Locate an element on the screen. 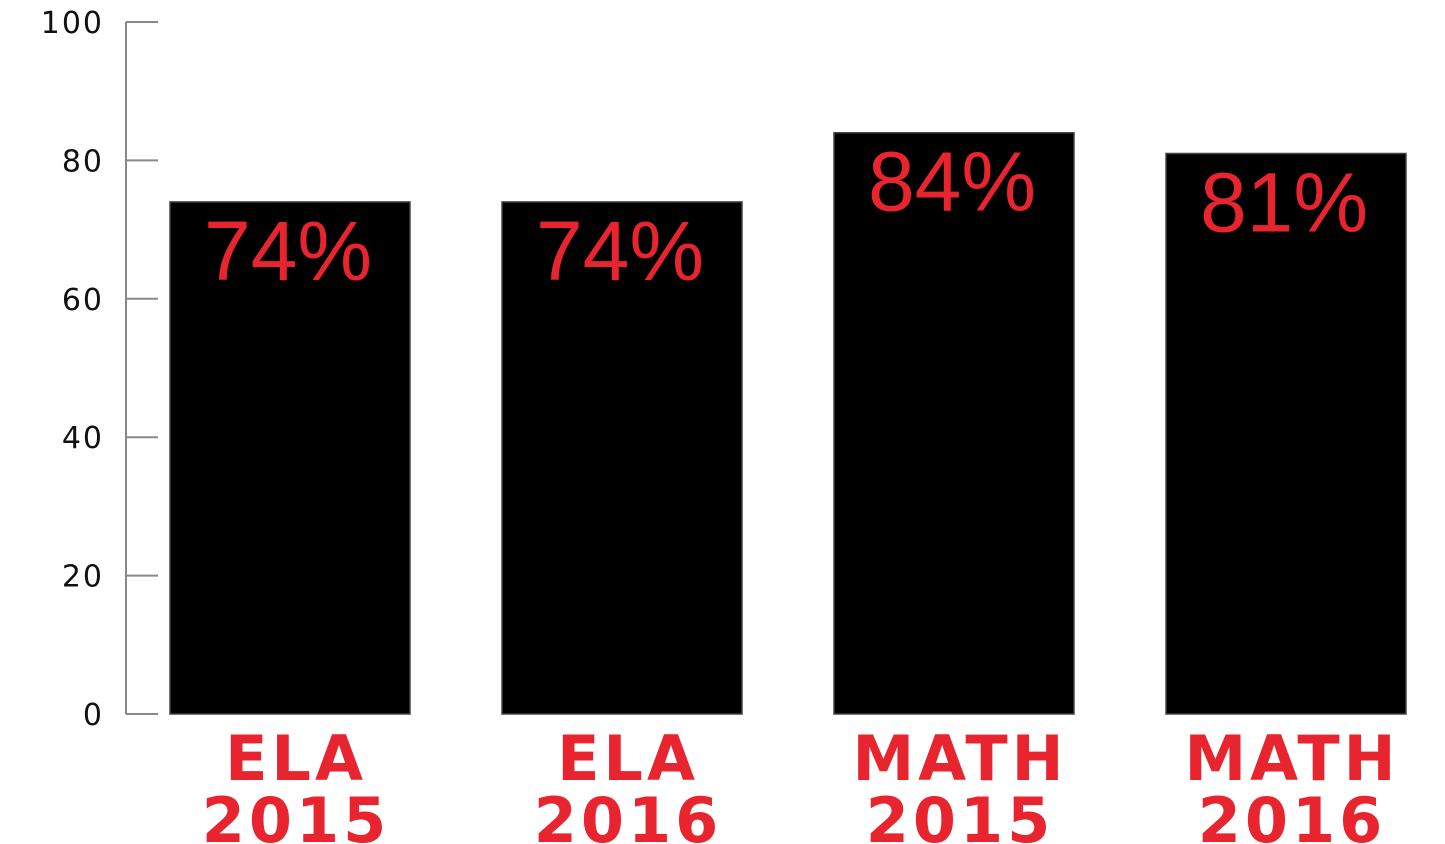 The image size is (1445, 844). cropped-title-fragment is located at coordinates (722, 4).